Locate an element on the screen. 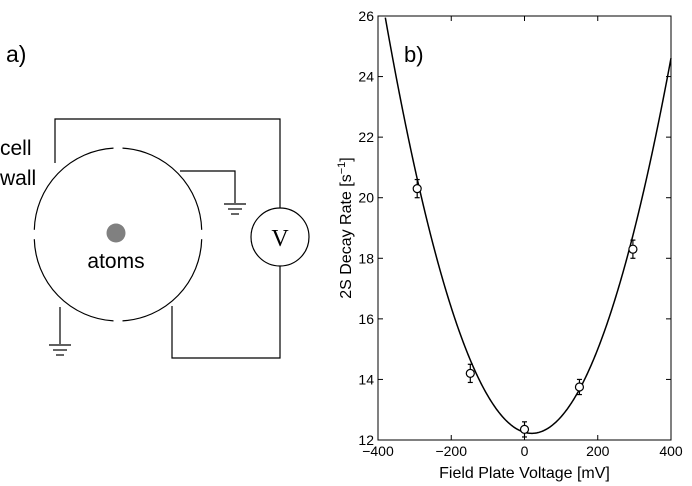 This screenshot has height=486, width=692. ground-symbol-left is located at coordinates (60, 350).